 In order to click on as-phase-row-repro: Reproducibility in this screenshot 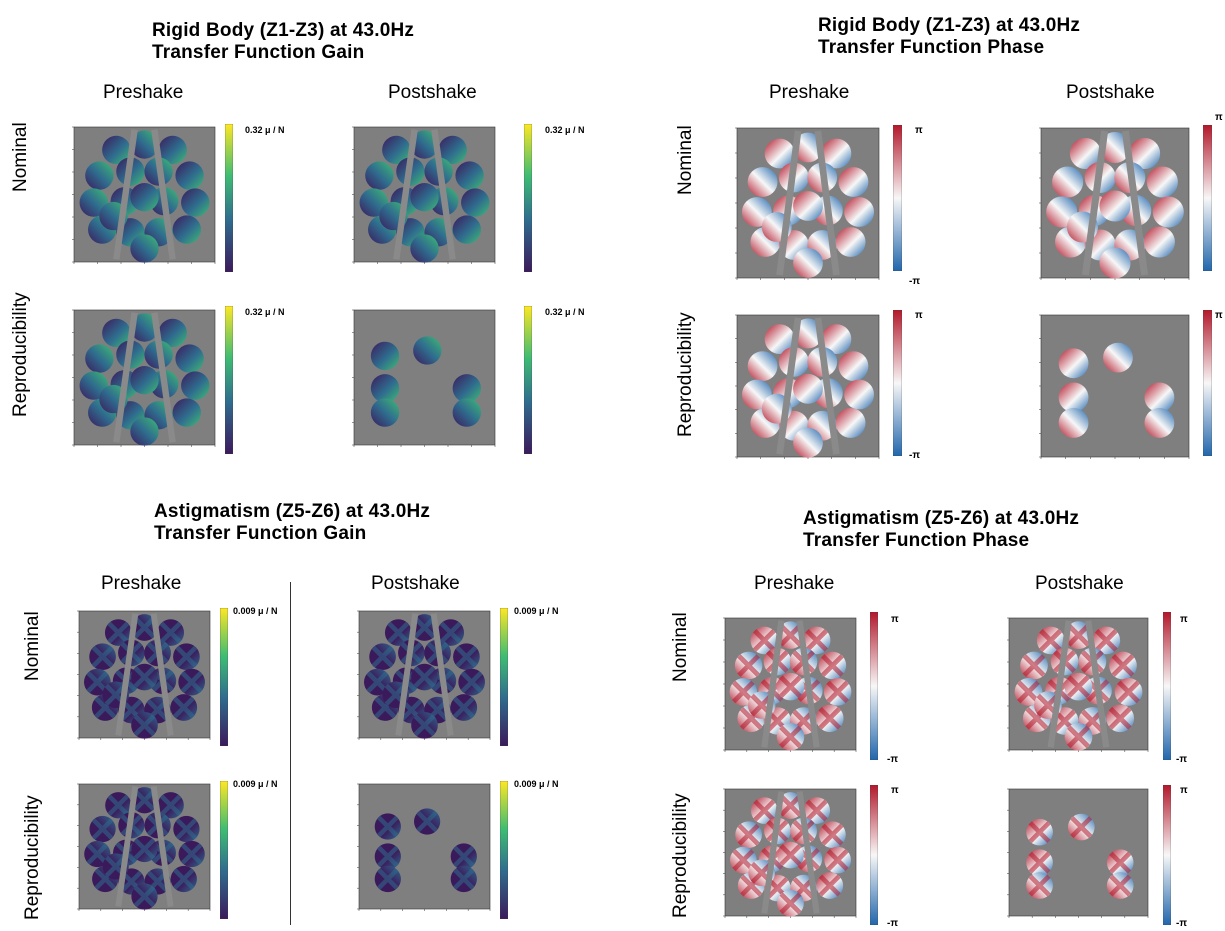, I will do `click(680, 855)`.